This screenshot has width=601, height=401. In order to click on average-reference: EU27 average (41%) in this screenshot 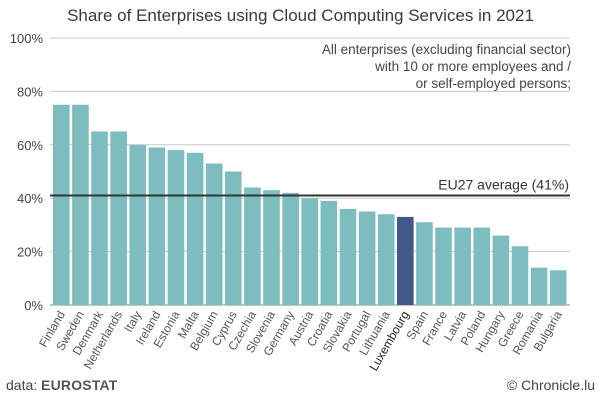, I will do `click(310, 187)`.